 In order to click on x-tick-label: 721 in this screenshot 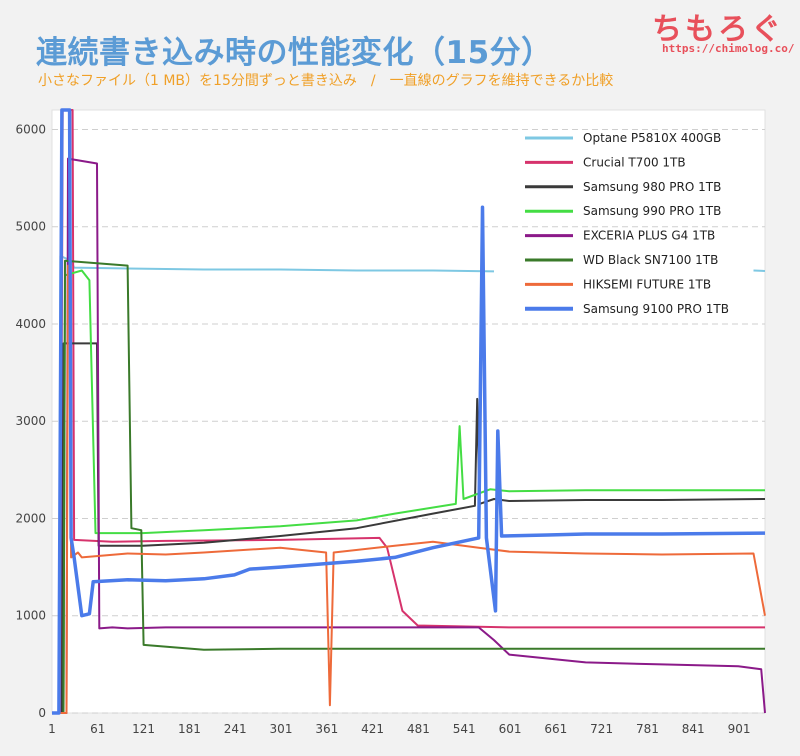, I will do `click(601, 729)`.